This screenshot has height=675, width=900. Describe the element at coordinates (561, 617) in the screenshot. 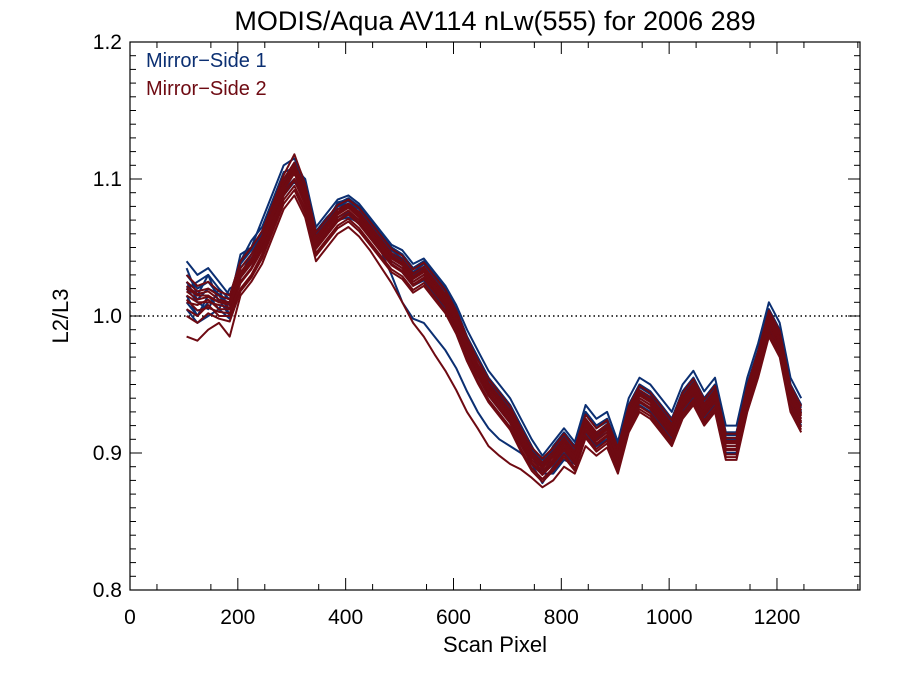

I see `x-tick-label: 800` at that location.